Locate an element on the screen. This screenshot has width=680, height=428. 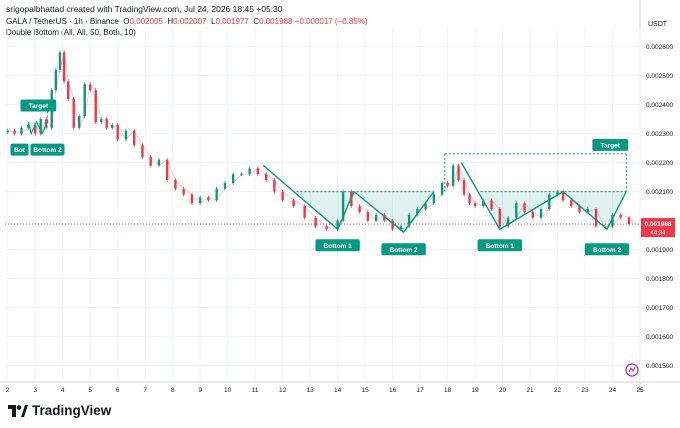
x-tick-label: 14 is located at coordinates (338, 390).